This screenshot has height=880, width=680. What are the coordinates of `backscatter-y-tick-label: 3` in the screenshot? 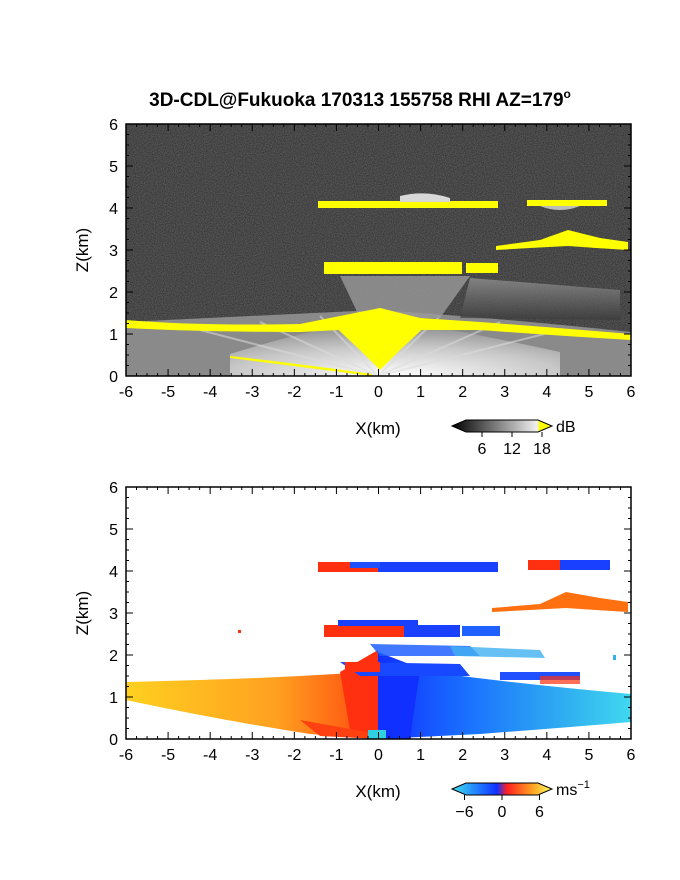 It's located at (113, 251).